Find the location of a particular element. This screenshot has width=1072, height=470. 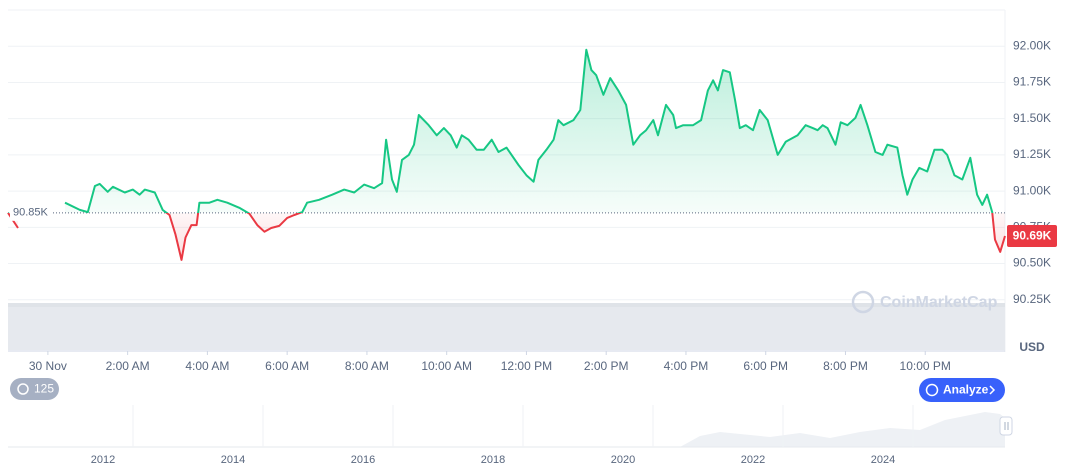

y-tick-label: 91.50K is located at coordinates (1032, 118).